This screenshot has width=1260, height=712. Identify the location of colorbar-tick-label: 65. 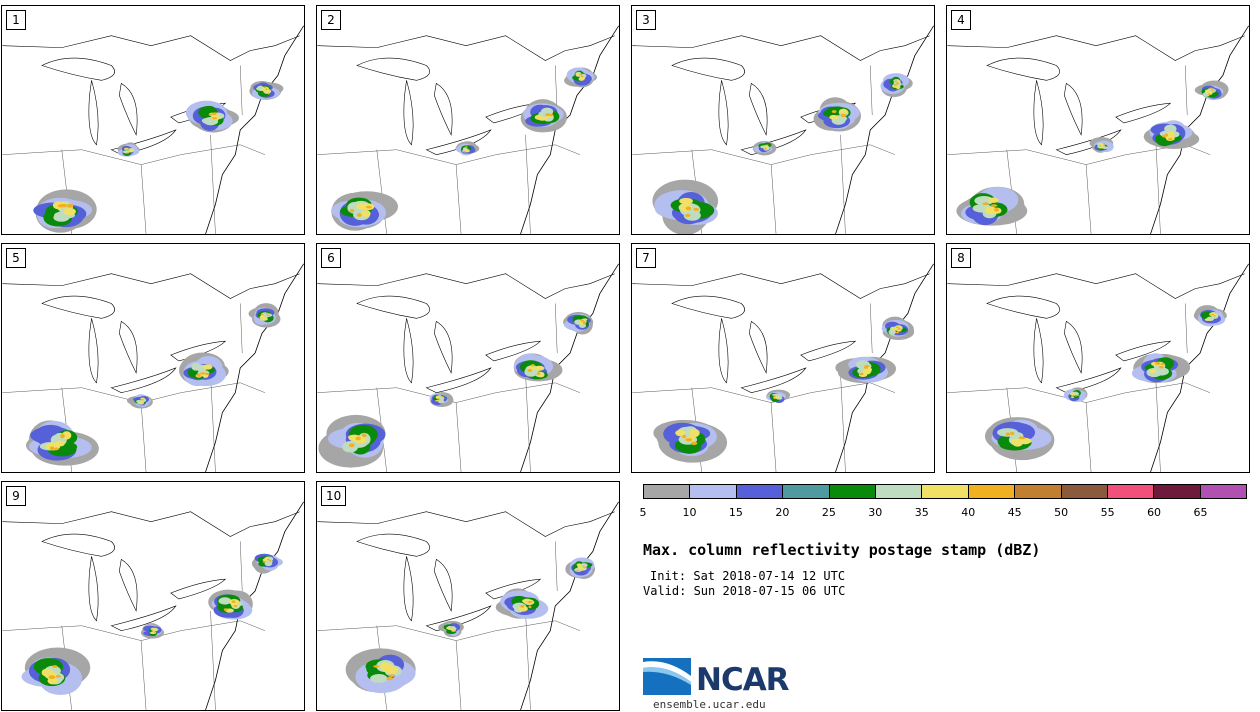
(1200, 512).